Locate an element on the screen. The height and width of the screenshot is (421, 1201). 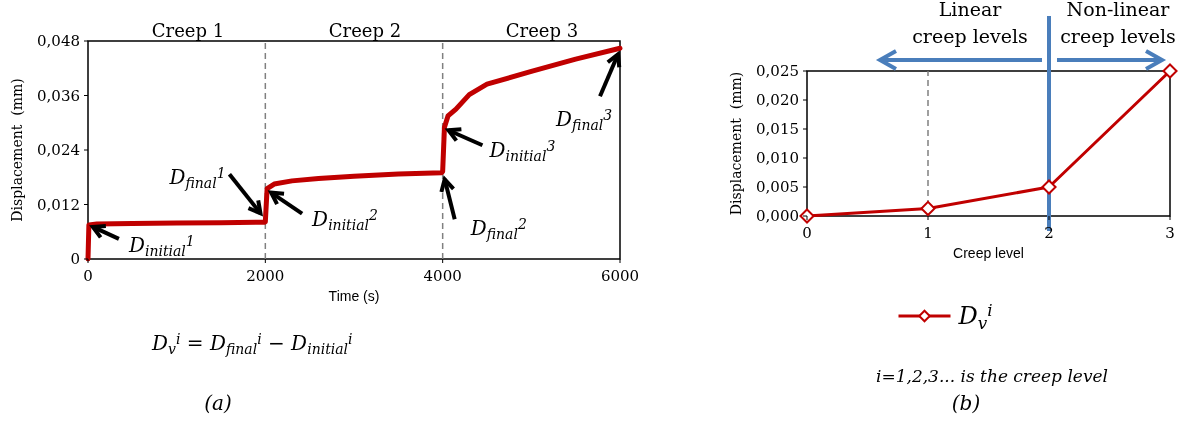
text: (b) is located at coordinates (966, 403).